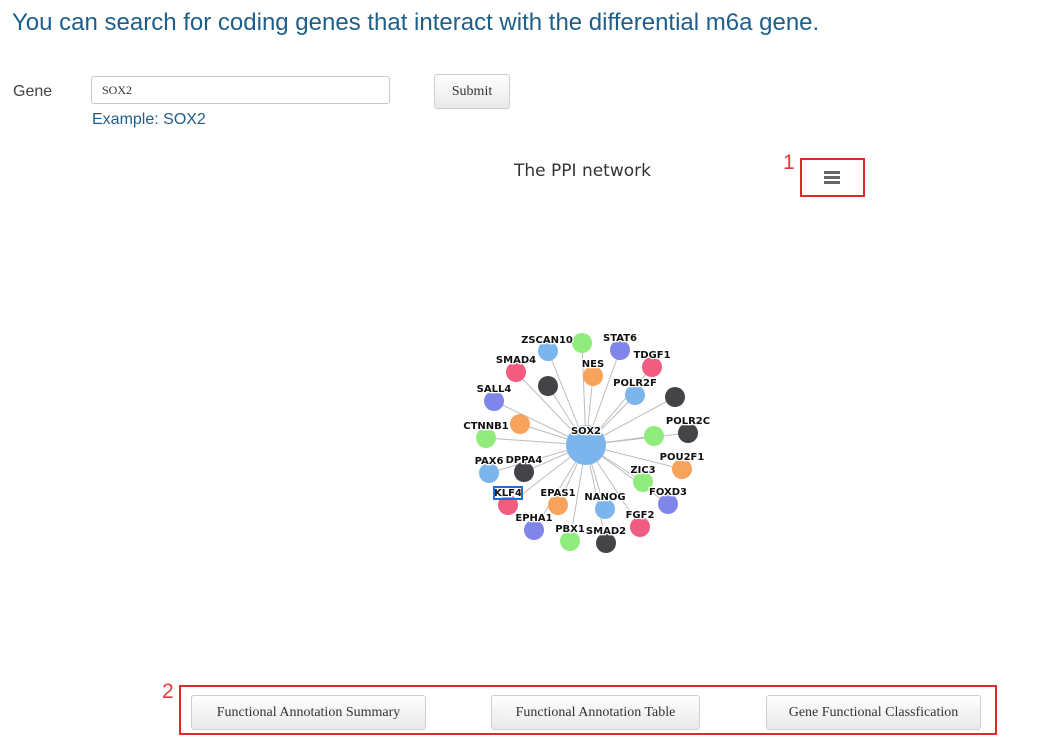  I want to click on network-node-label: EPAS1, so click(557, 493).